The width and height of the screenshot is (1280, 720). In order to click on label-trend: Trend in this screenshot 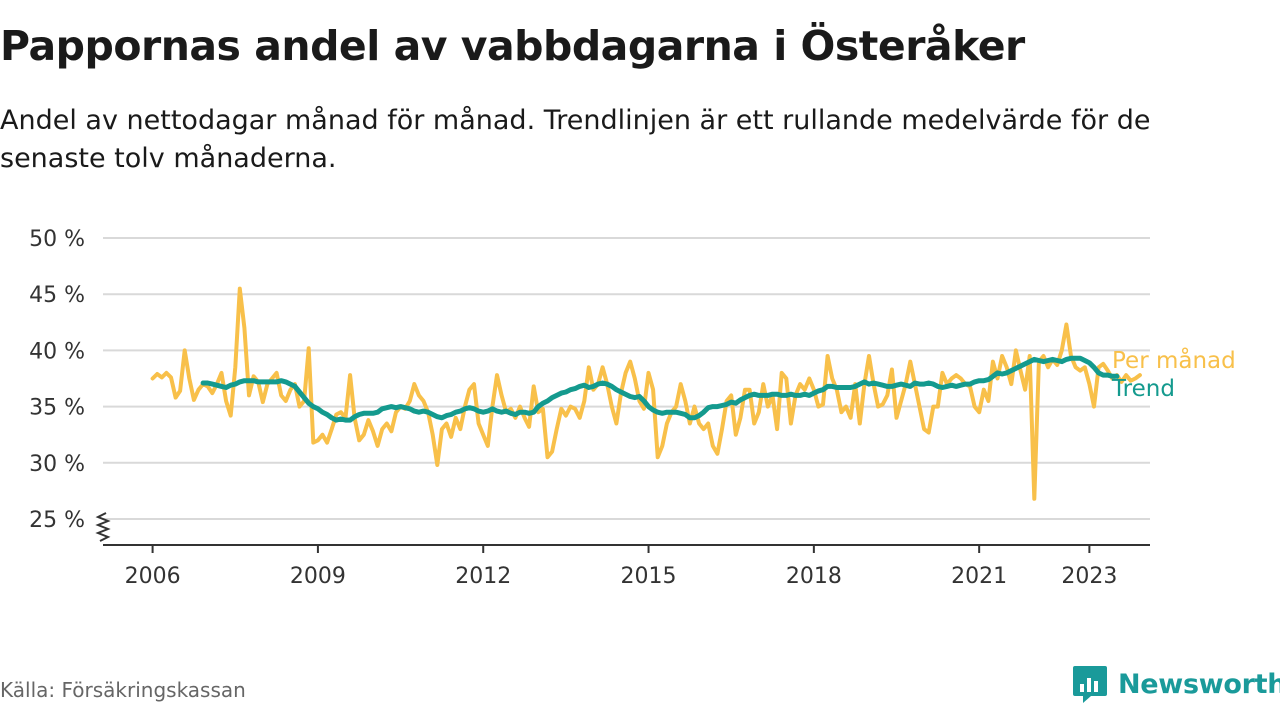, I will do `click(1143, 389)`.